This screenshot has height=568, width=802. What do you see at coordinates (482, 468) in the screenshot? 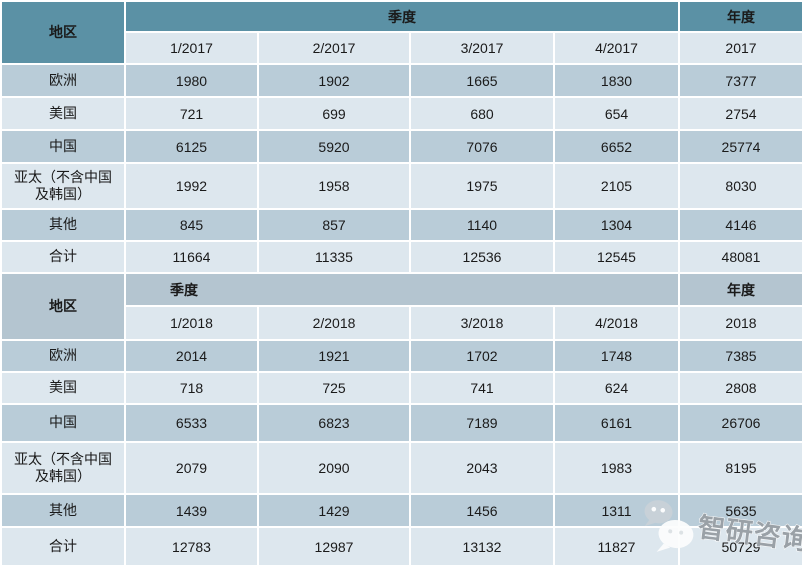
I see `value-cell: 2043` at bounding box center [482, 468].